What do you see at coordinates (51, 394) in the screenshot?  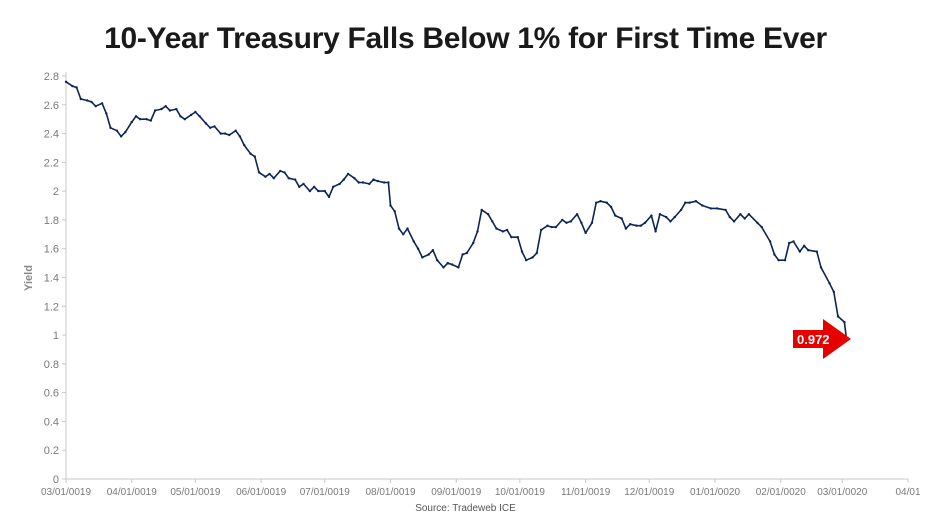 I see `y-tick-label: 0.6` at bounding box center [51, 394].